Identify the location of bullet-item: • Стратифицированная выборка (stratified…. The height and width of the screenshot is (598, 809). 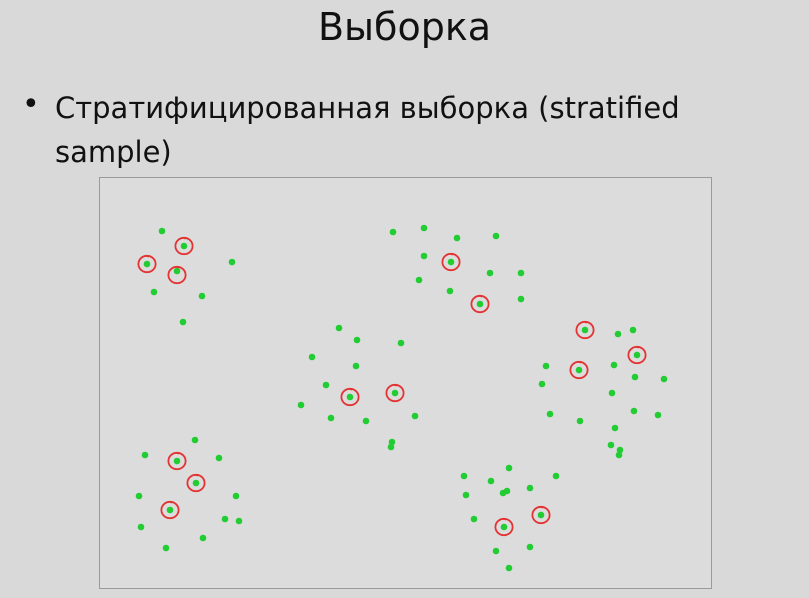
(402, 130).